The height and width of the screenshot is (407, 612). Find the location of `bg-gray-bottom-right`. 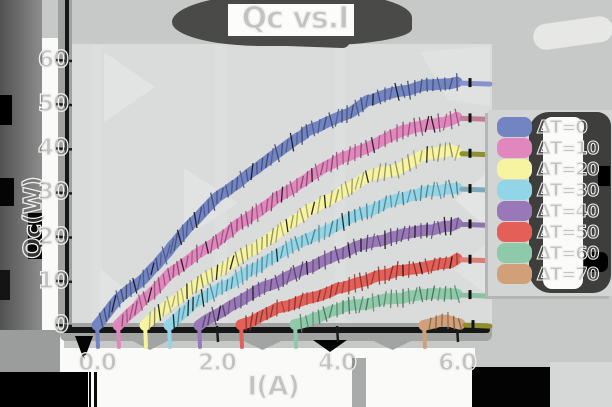

bg-gray-bottom-right is located at coordinates (581, 384).